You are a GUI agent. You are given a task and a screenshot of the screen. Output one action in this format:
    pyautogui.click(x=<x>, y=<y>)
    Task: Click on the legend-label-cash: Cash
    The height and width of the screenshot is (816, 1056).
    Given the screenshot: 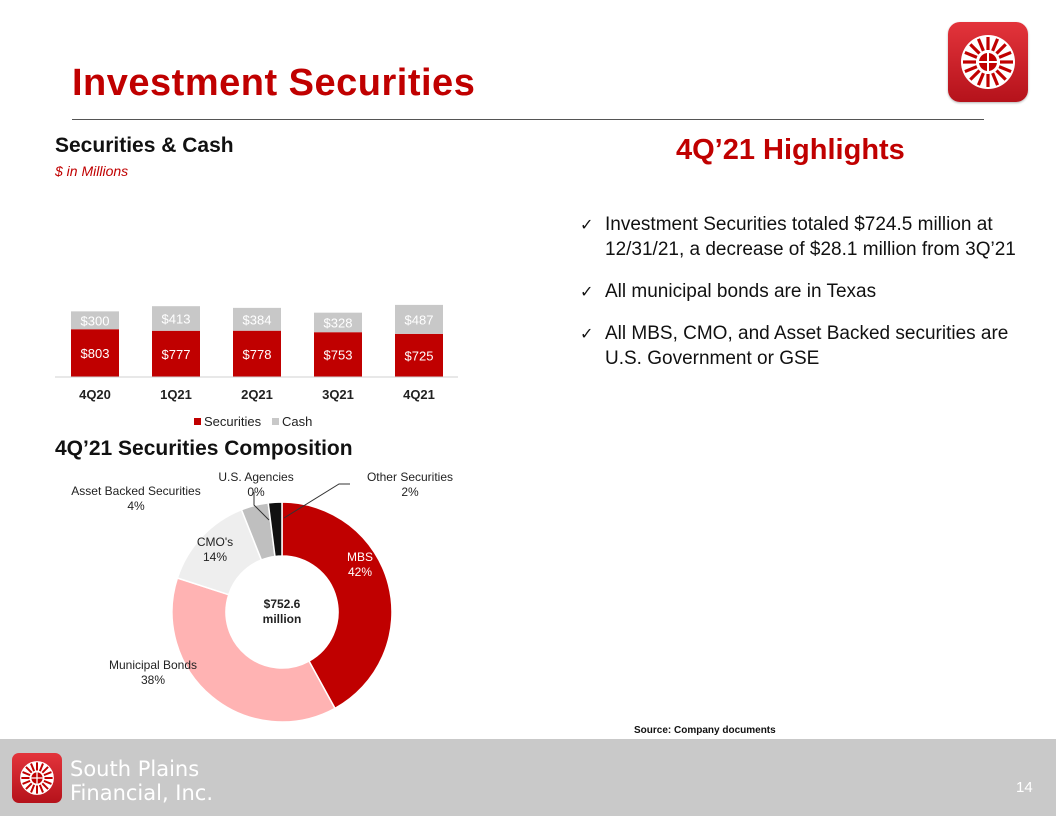 What is the action you would take?
    pyautogui.click(x=297, y=421)
    